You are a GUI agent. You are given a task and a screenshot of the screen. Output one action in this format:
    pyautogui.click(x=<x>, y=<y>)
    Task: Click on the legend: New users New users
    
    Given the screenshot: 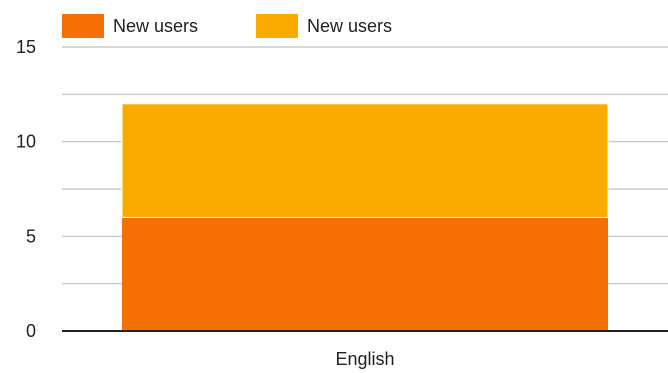 What is the action you would take?
    pyautogui.click(x=227, y=26)
    